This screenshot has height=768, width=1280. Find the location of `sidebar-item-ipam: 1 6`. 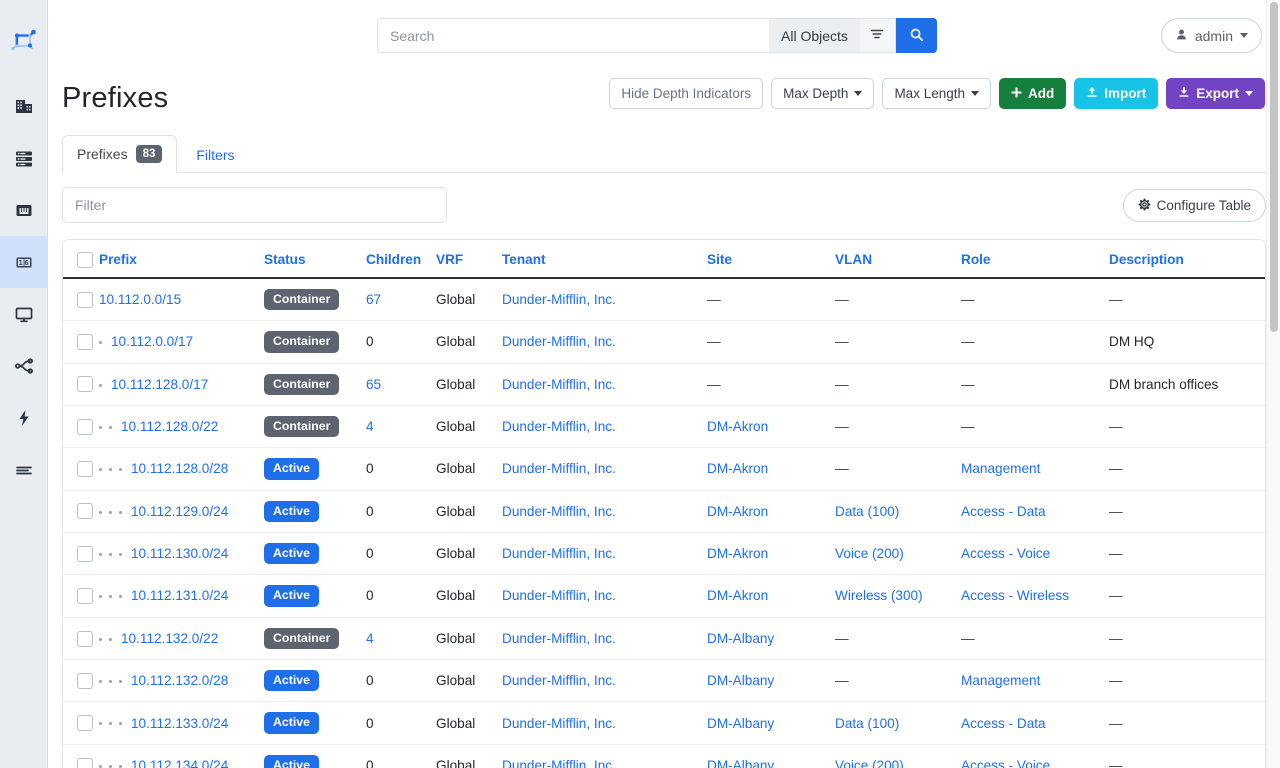

sidebar-item-ipam: 1 6 is located at coordinates (24, 262).